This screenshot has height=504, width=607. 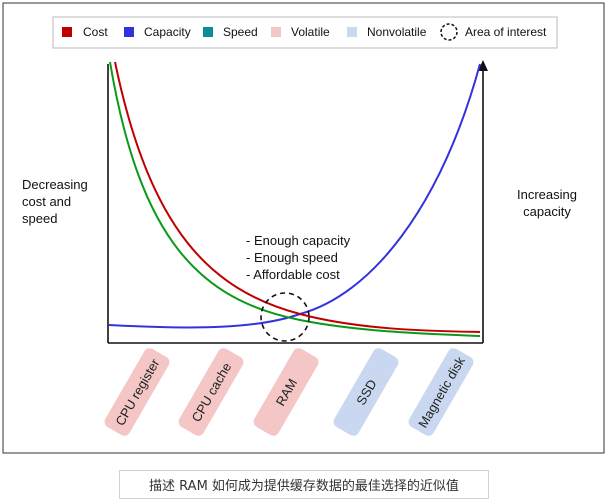 I want to click on note-capacity: - Enough capacity, so click(x=298, y=240).